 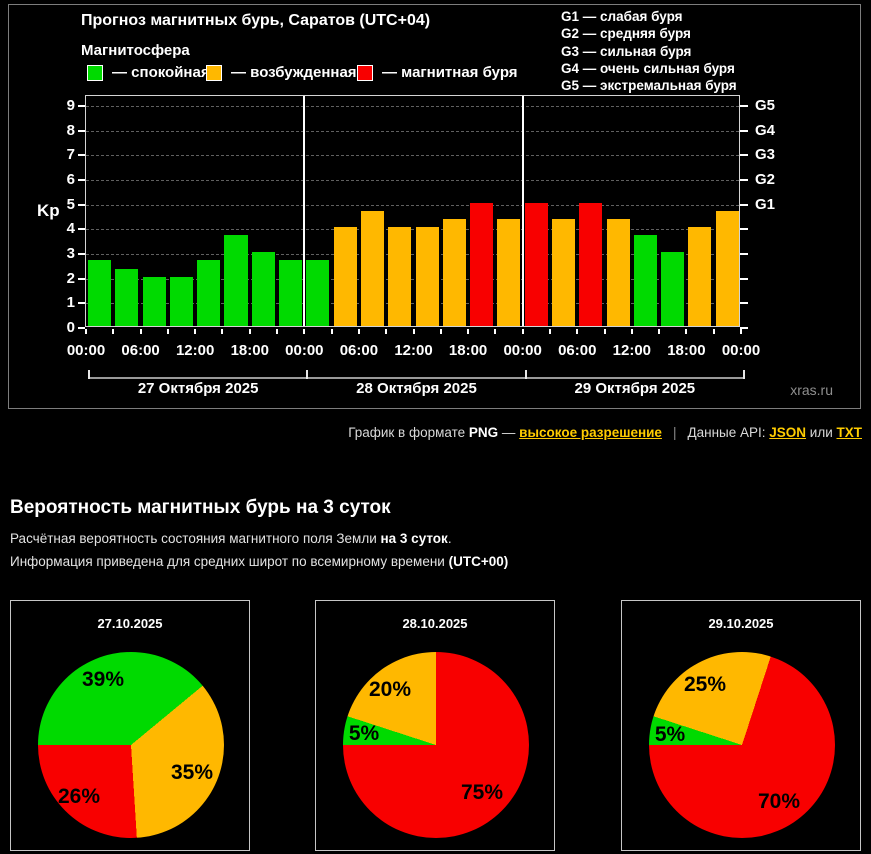 What do you see at coordinates (95, 72) in the screenshot?
I see `quiet-swatch` at bounding box center [95, 72].